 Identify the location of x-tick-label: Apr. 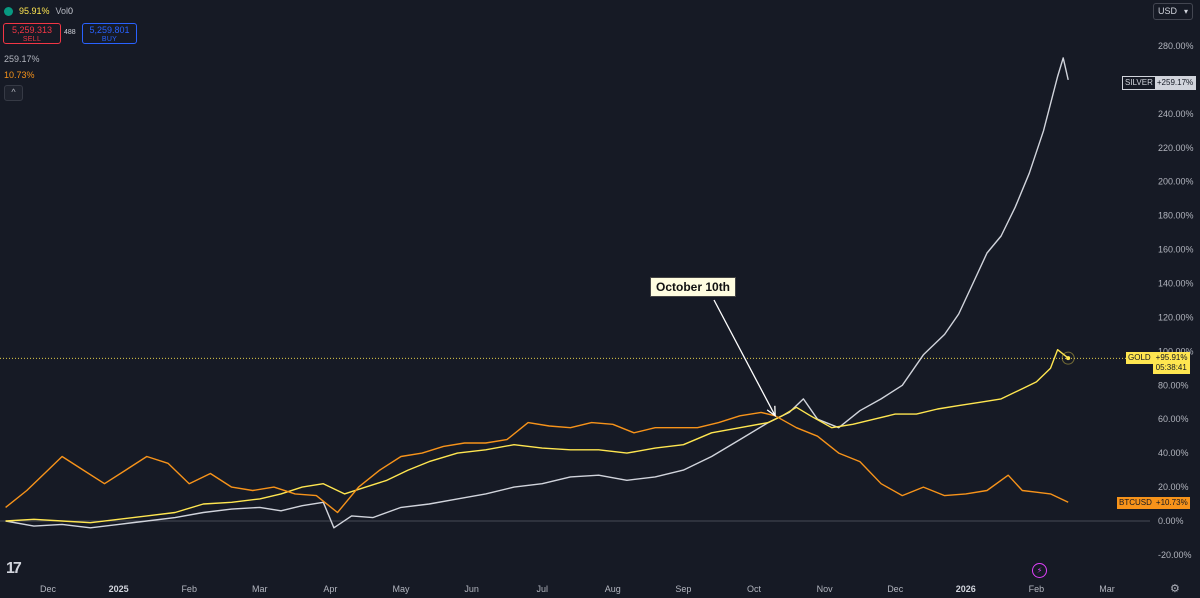
(330, 589).